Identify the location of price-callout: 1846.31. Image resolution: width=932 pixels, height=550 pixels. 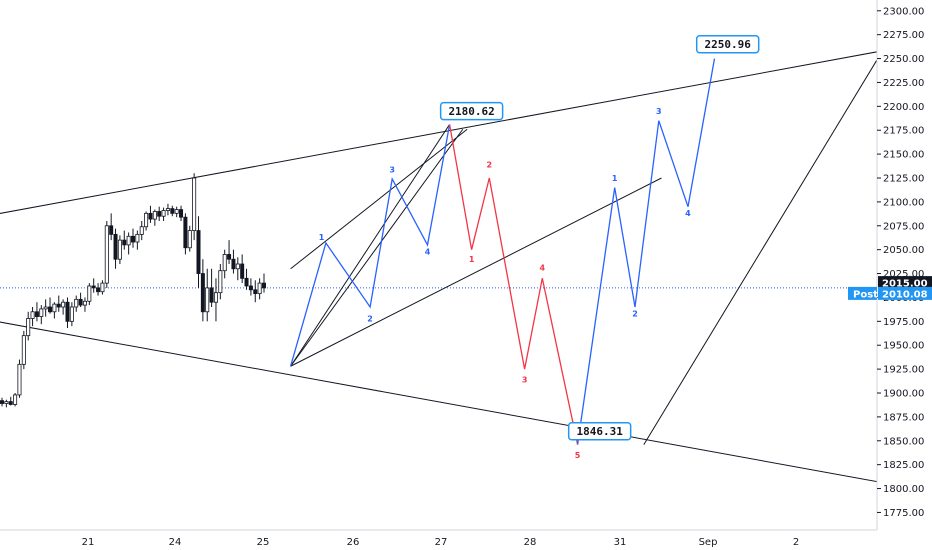
(599, 431).